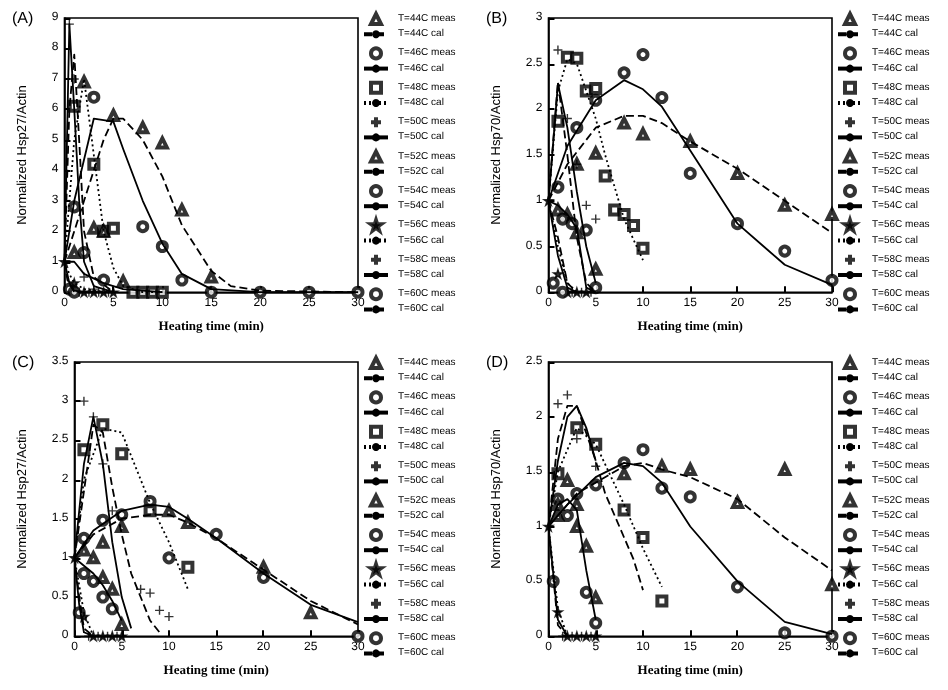  Describe the element at coordinates (23, 18) in the screenshot. I see `chart-title: (A)` at that location.